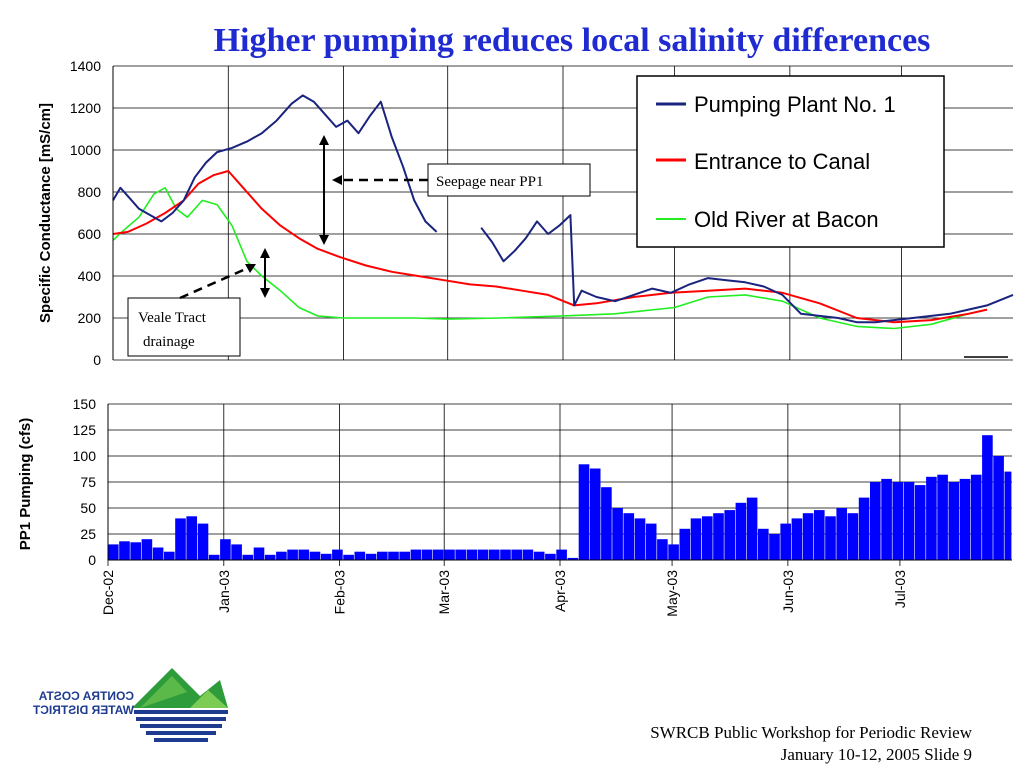 Image resolution: width=1024 pixels, height=768 pixels. I want to click on pumping-y-tick-label: 125, so click(85, 430).